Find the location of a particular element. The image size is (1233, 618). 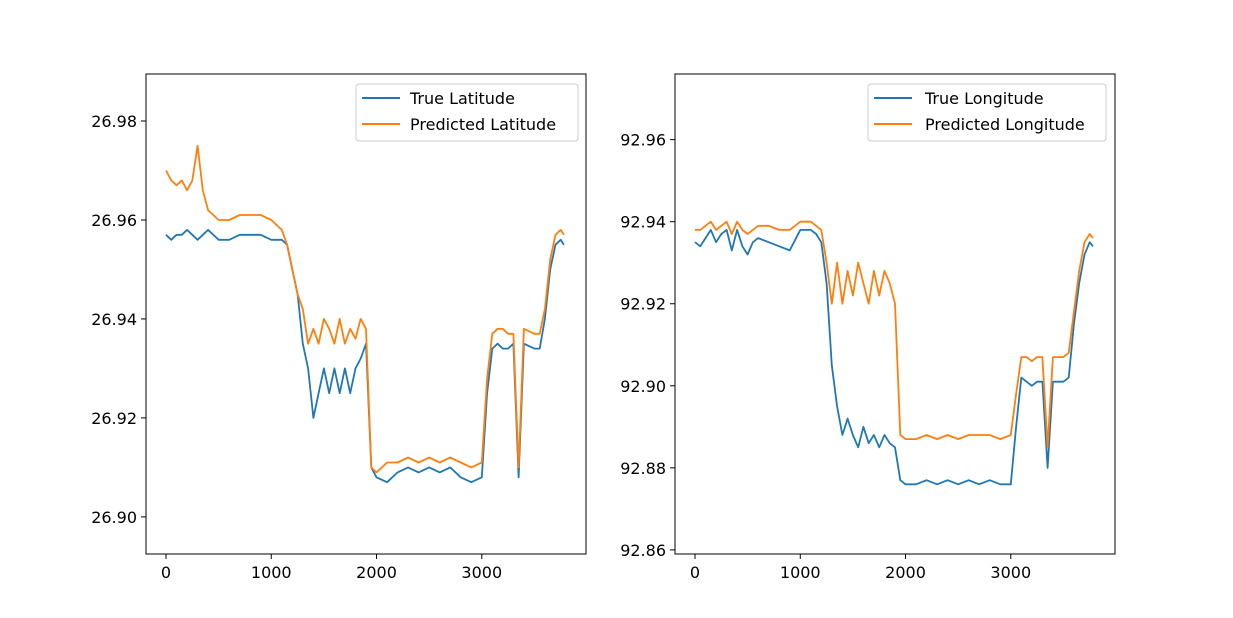

legend-label-true-latitude: True Latitude is located at coordinates (462, 98).